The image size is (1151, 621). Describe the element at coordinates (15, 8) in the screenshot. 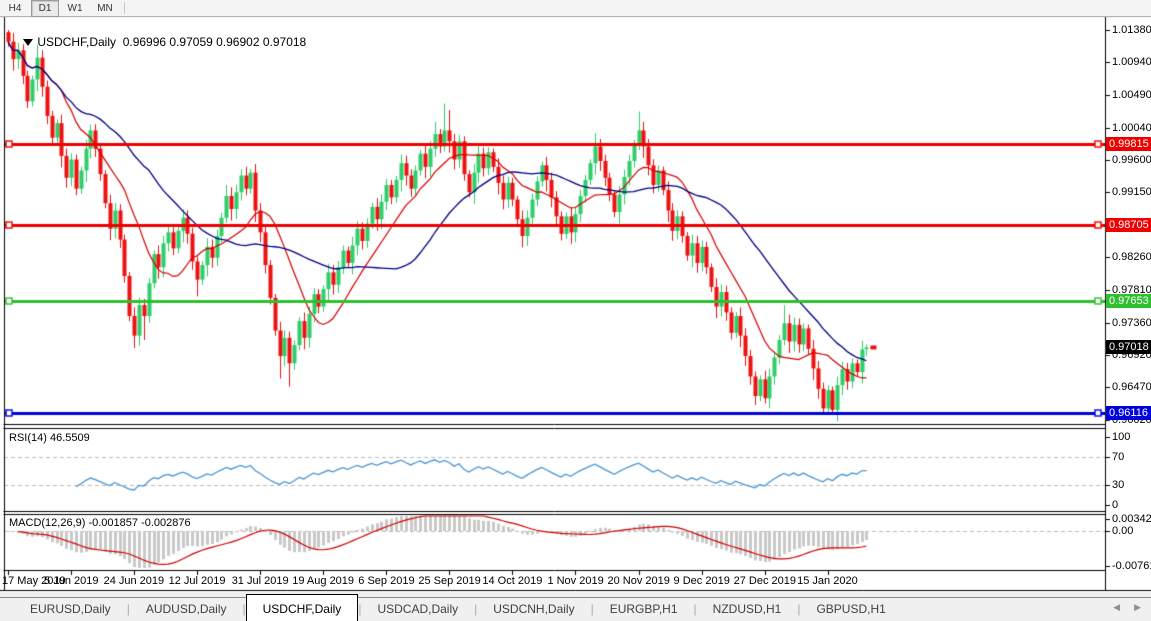

I see `timeframe-button-h4: H4` at that location.